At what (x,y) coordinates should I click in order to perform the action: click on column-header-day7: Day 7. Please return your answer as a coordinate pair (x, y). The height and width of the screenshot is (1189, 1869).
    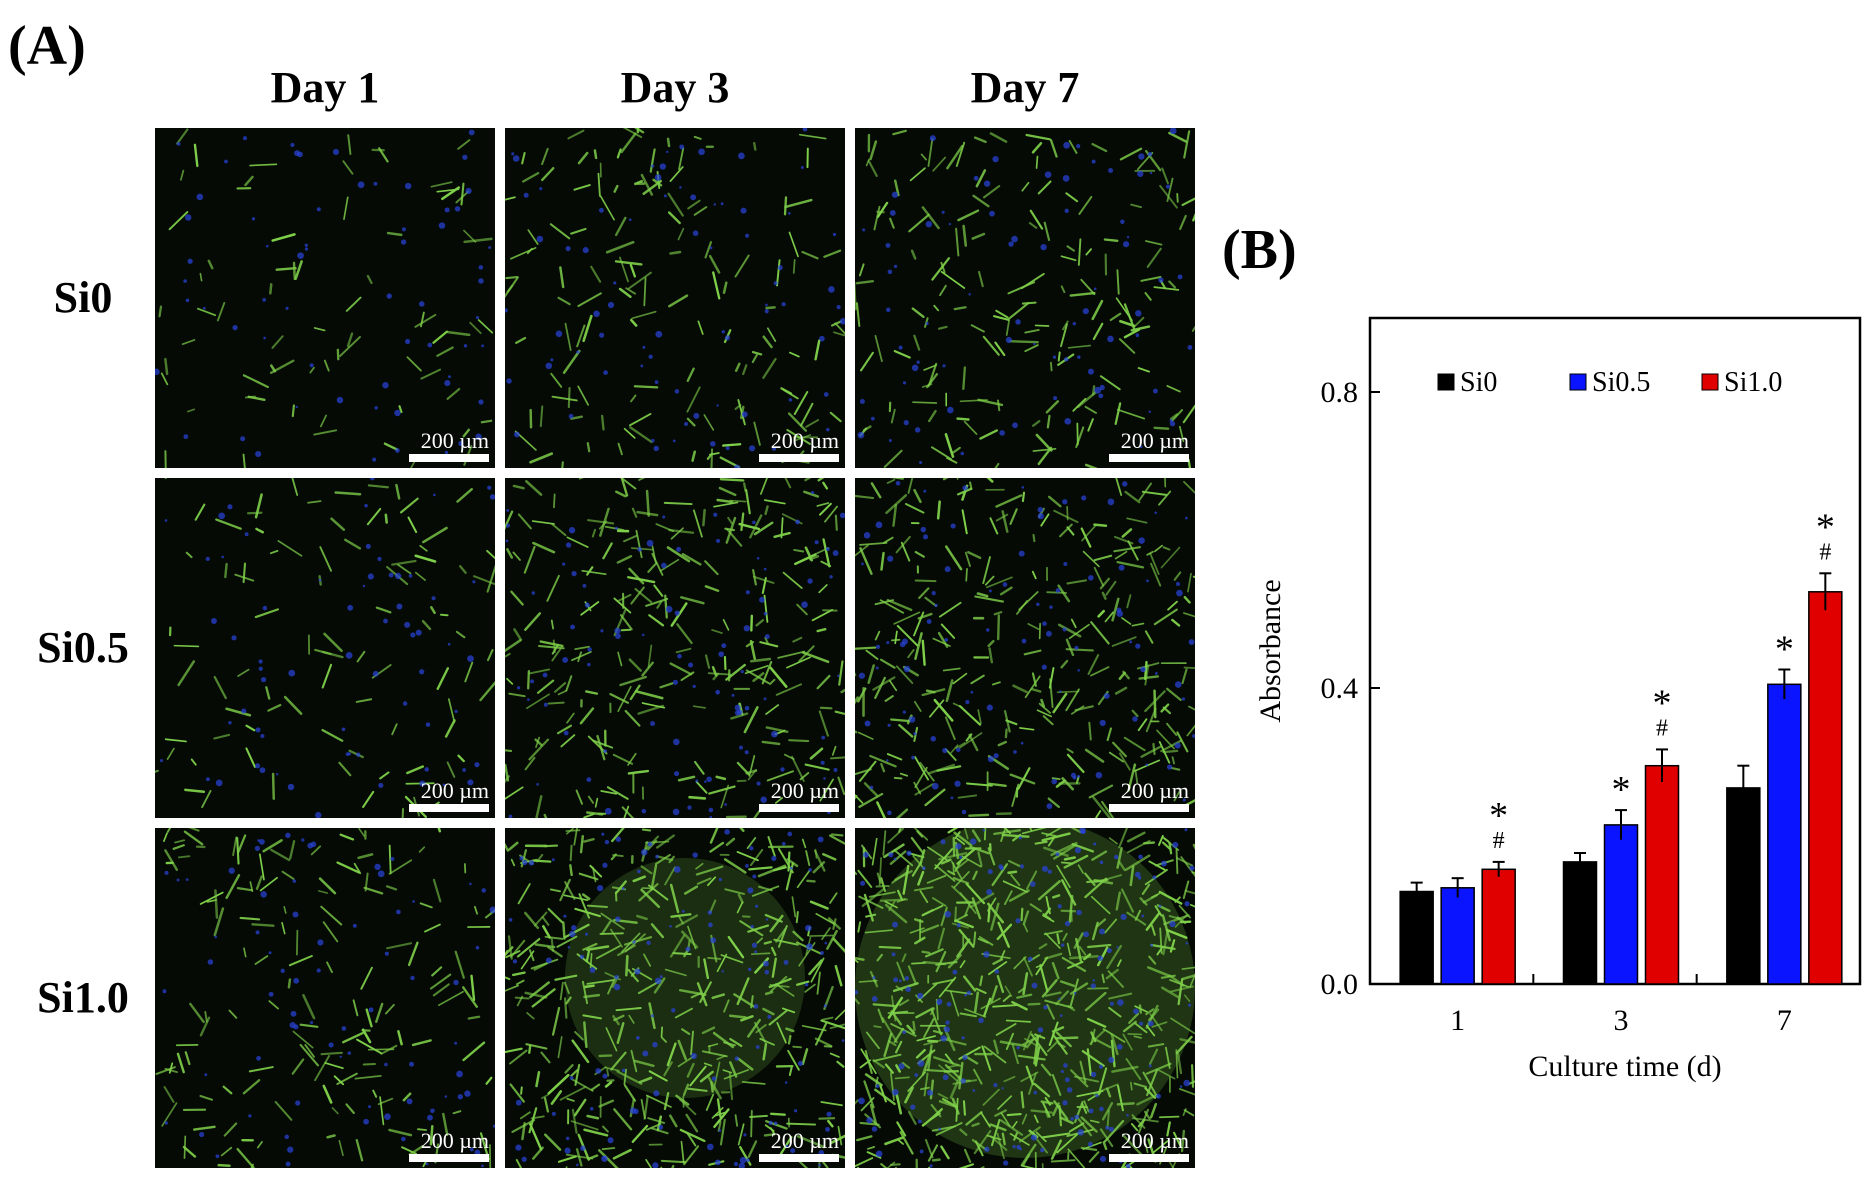
    Looking at the image, I should click on (1025, 87).